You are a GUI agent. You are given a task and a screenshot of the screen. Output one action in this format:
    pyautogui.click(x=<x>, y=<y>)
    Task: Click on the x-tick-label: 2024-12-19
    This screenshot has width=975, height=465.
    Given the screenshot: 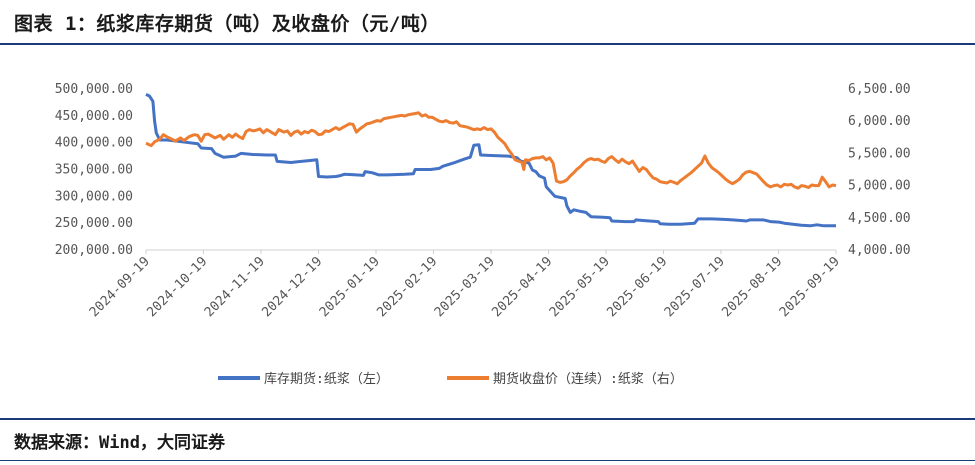 What is the action you would take?
    pyautogui.click(x=292, y=287)
    